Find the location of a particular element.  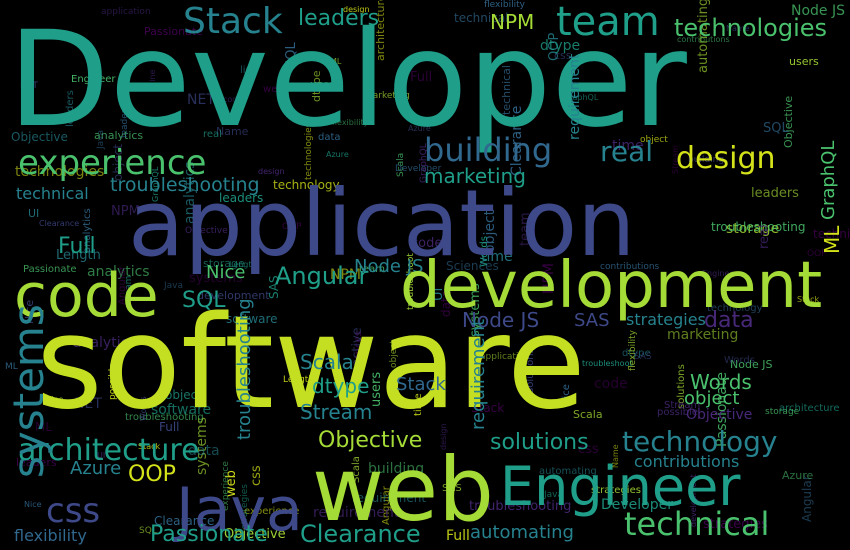

filler-word: css is located at coordinates (563, 55).